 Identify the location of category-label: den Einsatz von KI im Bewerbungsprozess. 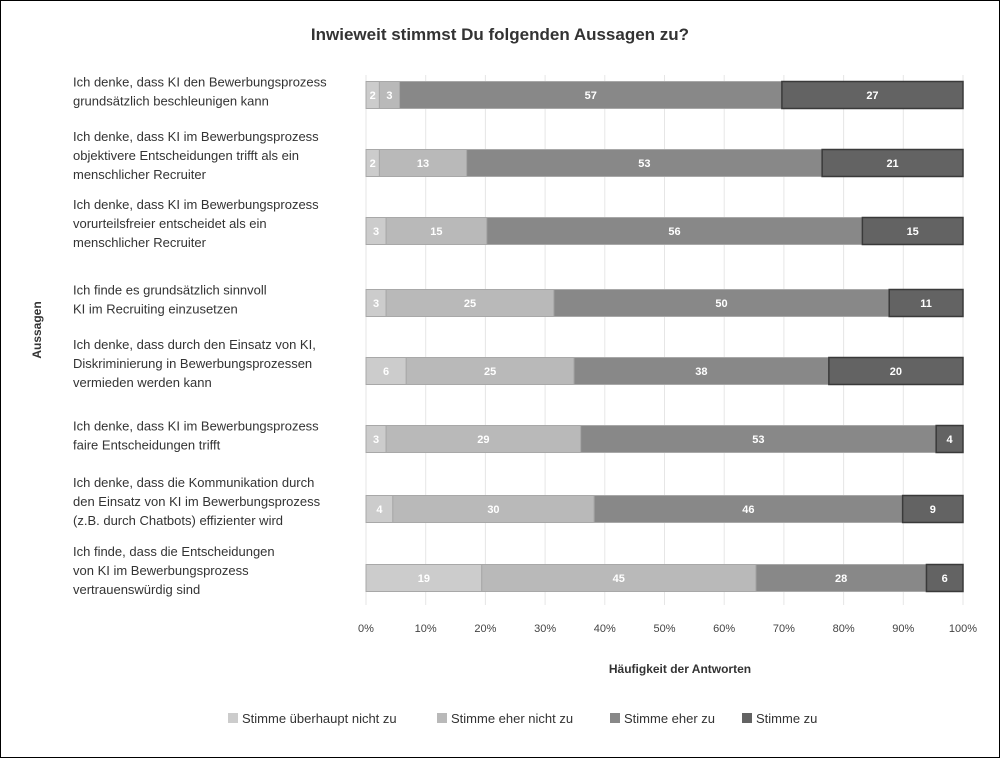
(197, 501).